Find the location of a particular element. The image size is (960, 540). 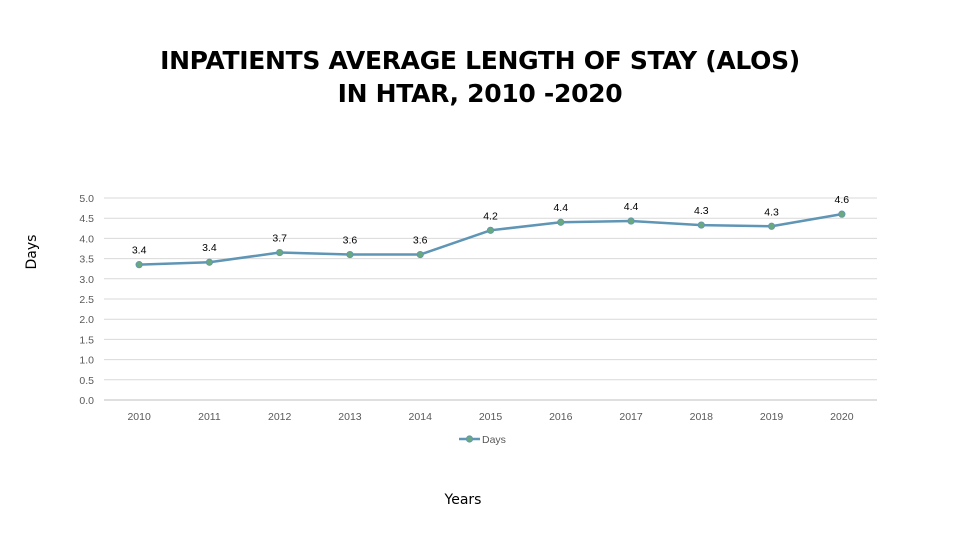

legend-marker is located at coordinates (469, 439).